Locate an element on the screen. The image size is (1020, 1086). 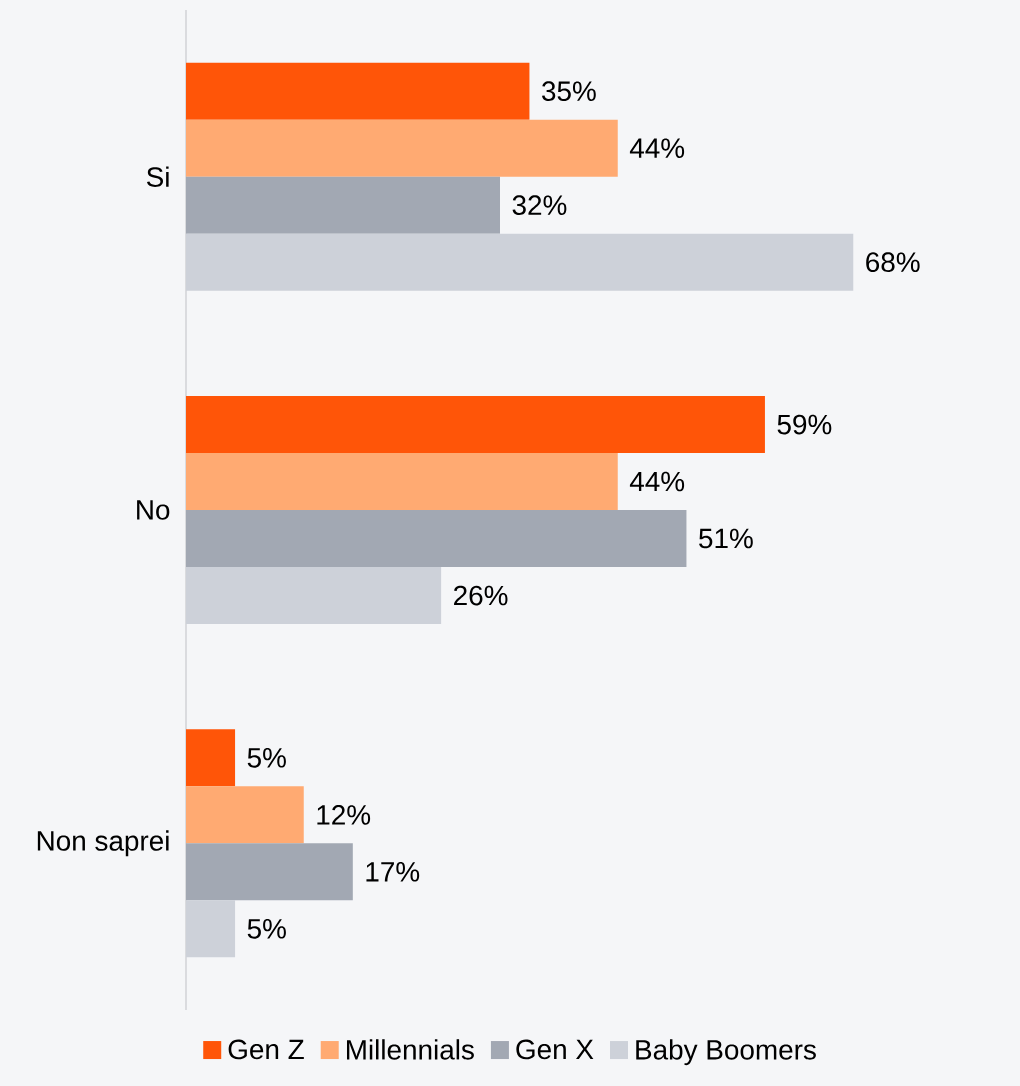
y-tick-label: No is located at coordinates (153, 510).